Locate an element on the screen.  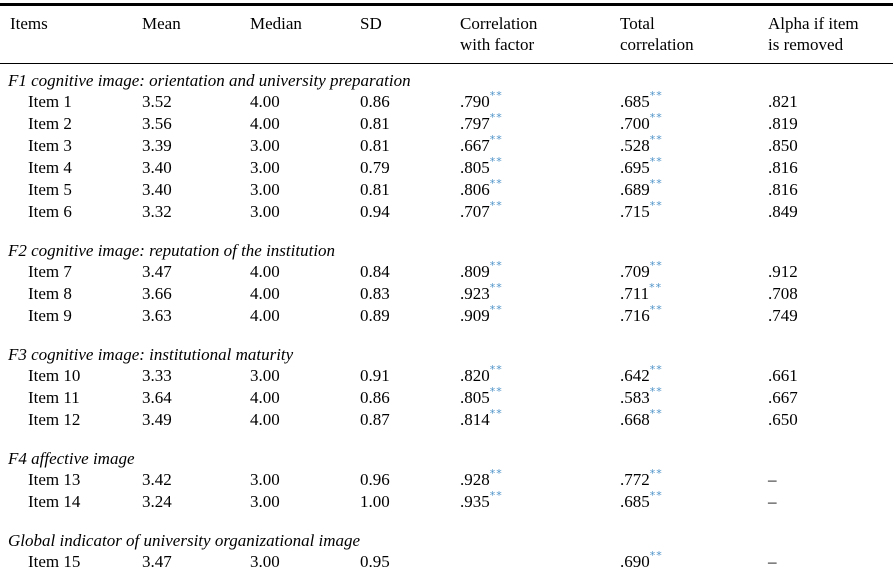
mean-cell: 3.66 is located at coordinates (196, 294).